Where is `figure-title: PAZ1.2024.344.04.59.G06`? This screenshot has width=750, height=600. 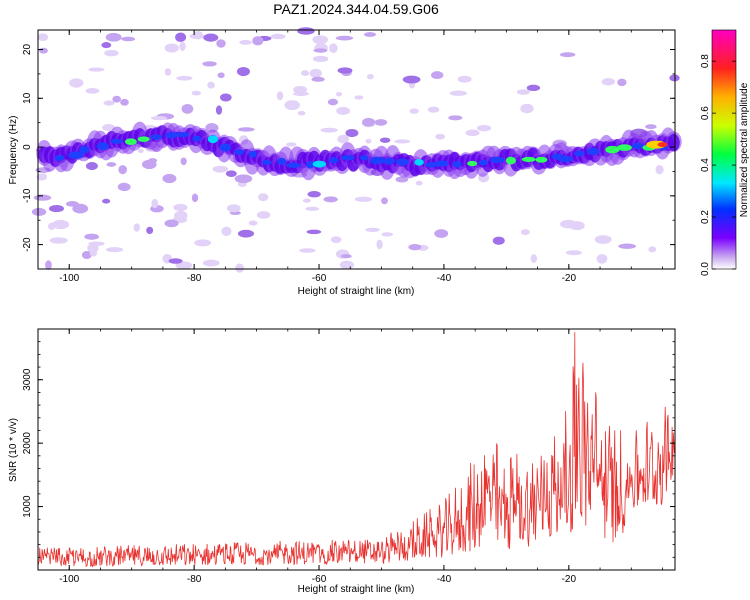
figure-title: PAZ1.2024.344.04.59.G06 is located at coordinates (356, 9).